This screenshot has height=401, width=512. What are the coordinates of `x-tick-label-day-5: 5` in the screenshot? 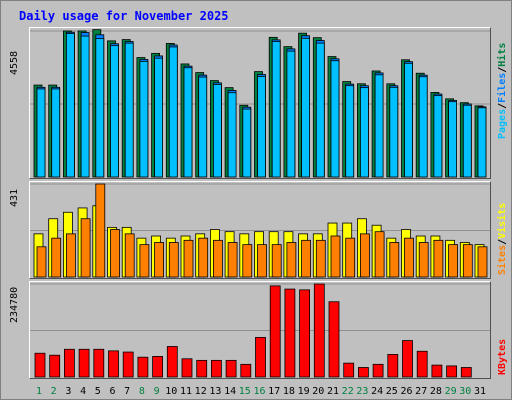 It's located at (98, 391).